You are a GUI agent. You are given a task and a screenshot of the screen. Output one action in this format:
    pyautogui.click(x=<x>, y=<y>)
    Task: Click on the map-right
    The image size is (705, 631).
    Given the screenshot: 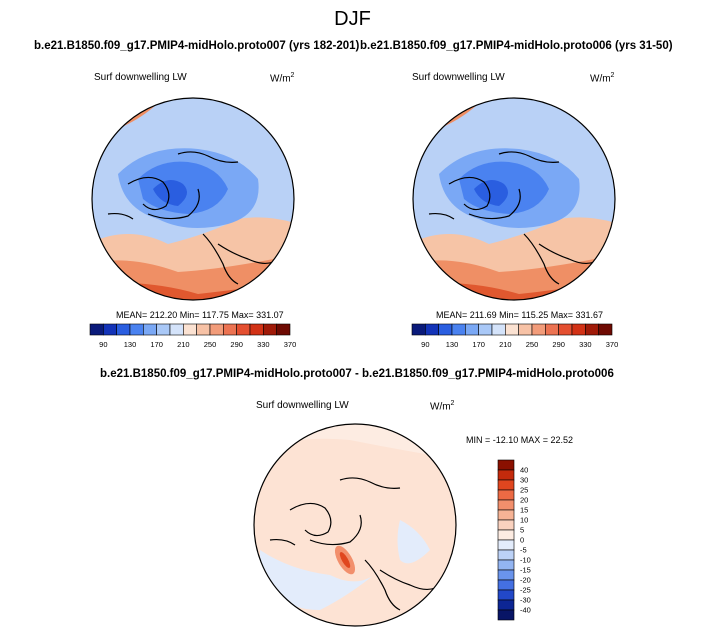 What is the action you would take?
    pyautogui.click(x=514, y=199)
    